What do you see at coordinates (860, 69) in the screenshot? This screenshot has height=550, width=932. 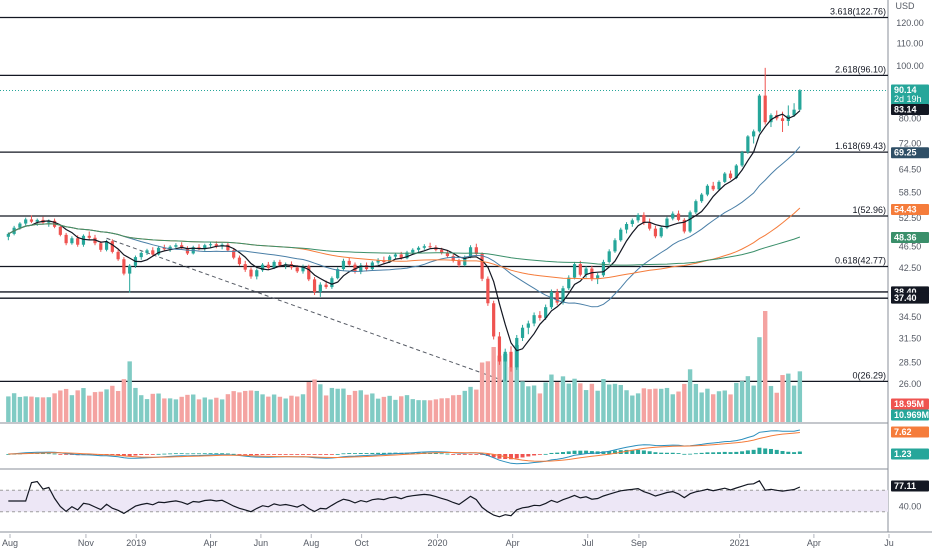 I see `fib-label-1: 2.618(96.10)` at bounding box center [860, 69].